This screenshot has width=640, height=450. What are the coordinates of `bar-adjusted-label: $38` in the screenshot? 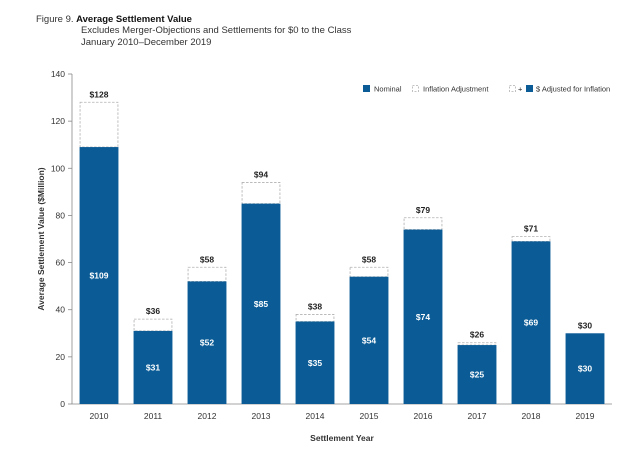 It's located at (315, 306).